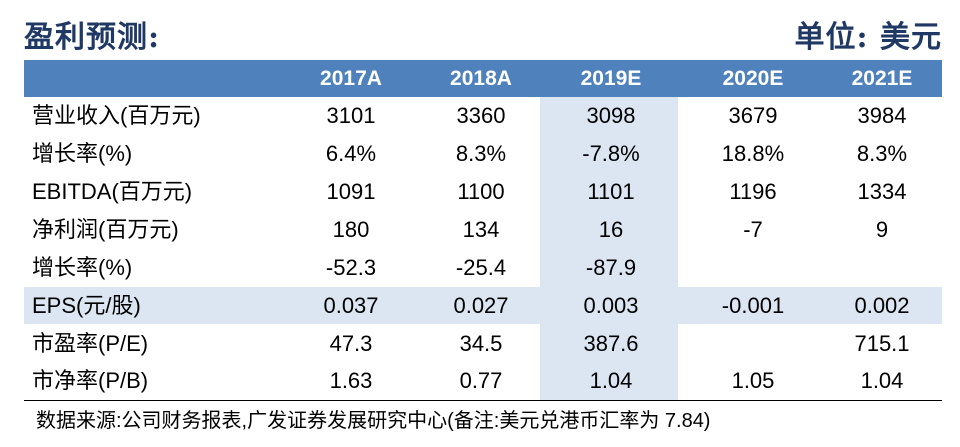  I want to click on row-label: 营业收入(百万元), so click(116, 115).